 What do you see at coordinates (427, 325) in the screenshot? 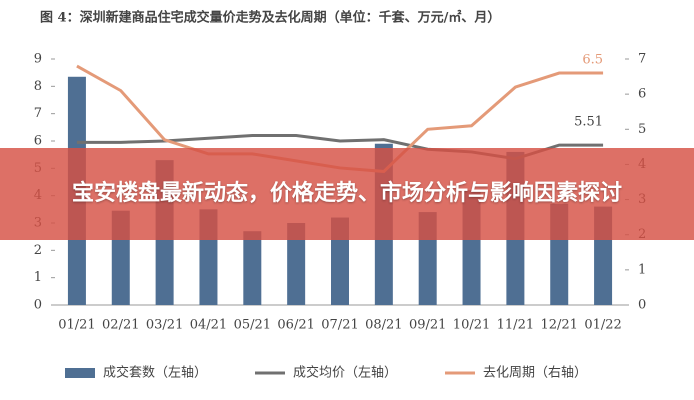
I see `x-tick-label: 09/21` at bounding box center [427, 325].